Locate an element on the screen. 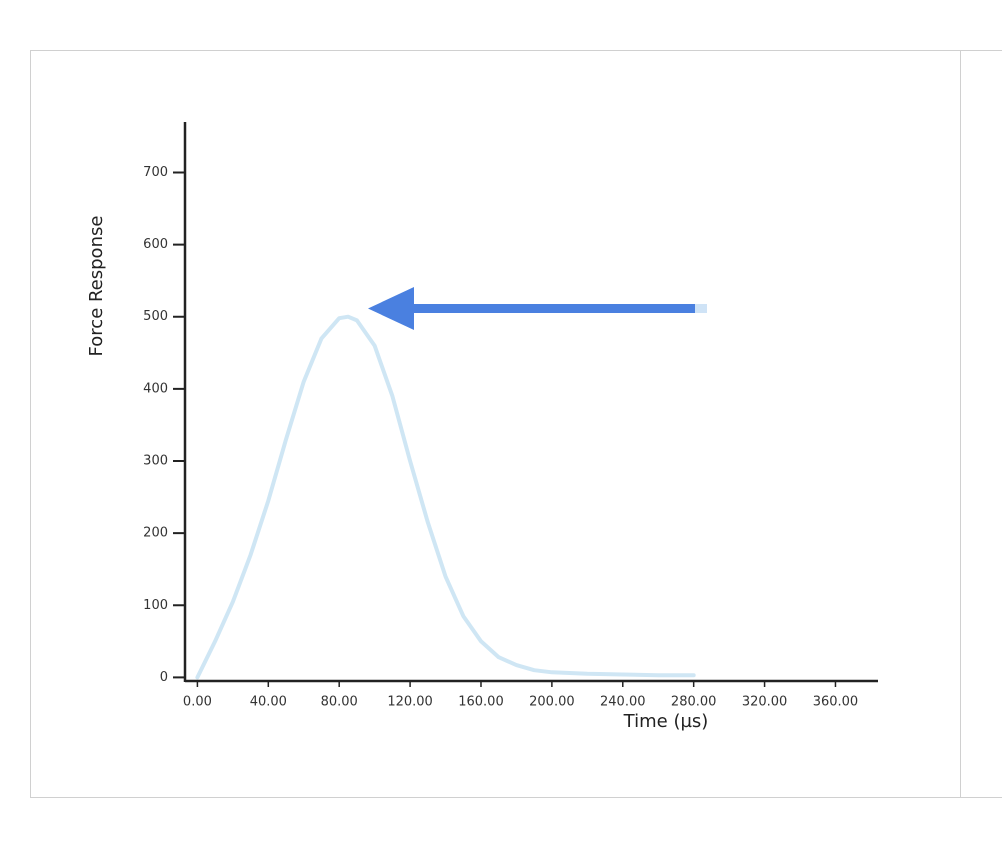  x-tick-label: 120.00 is located at coordinates (410, 702).